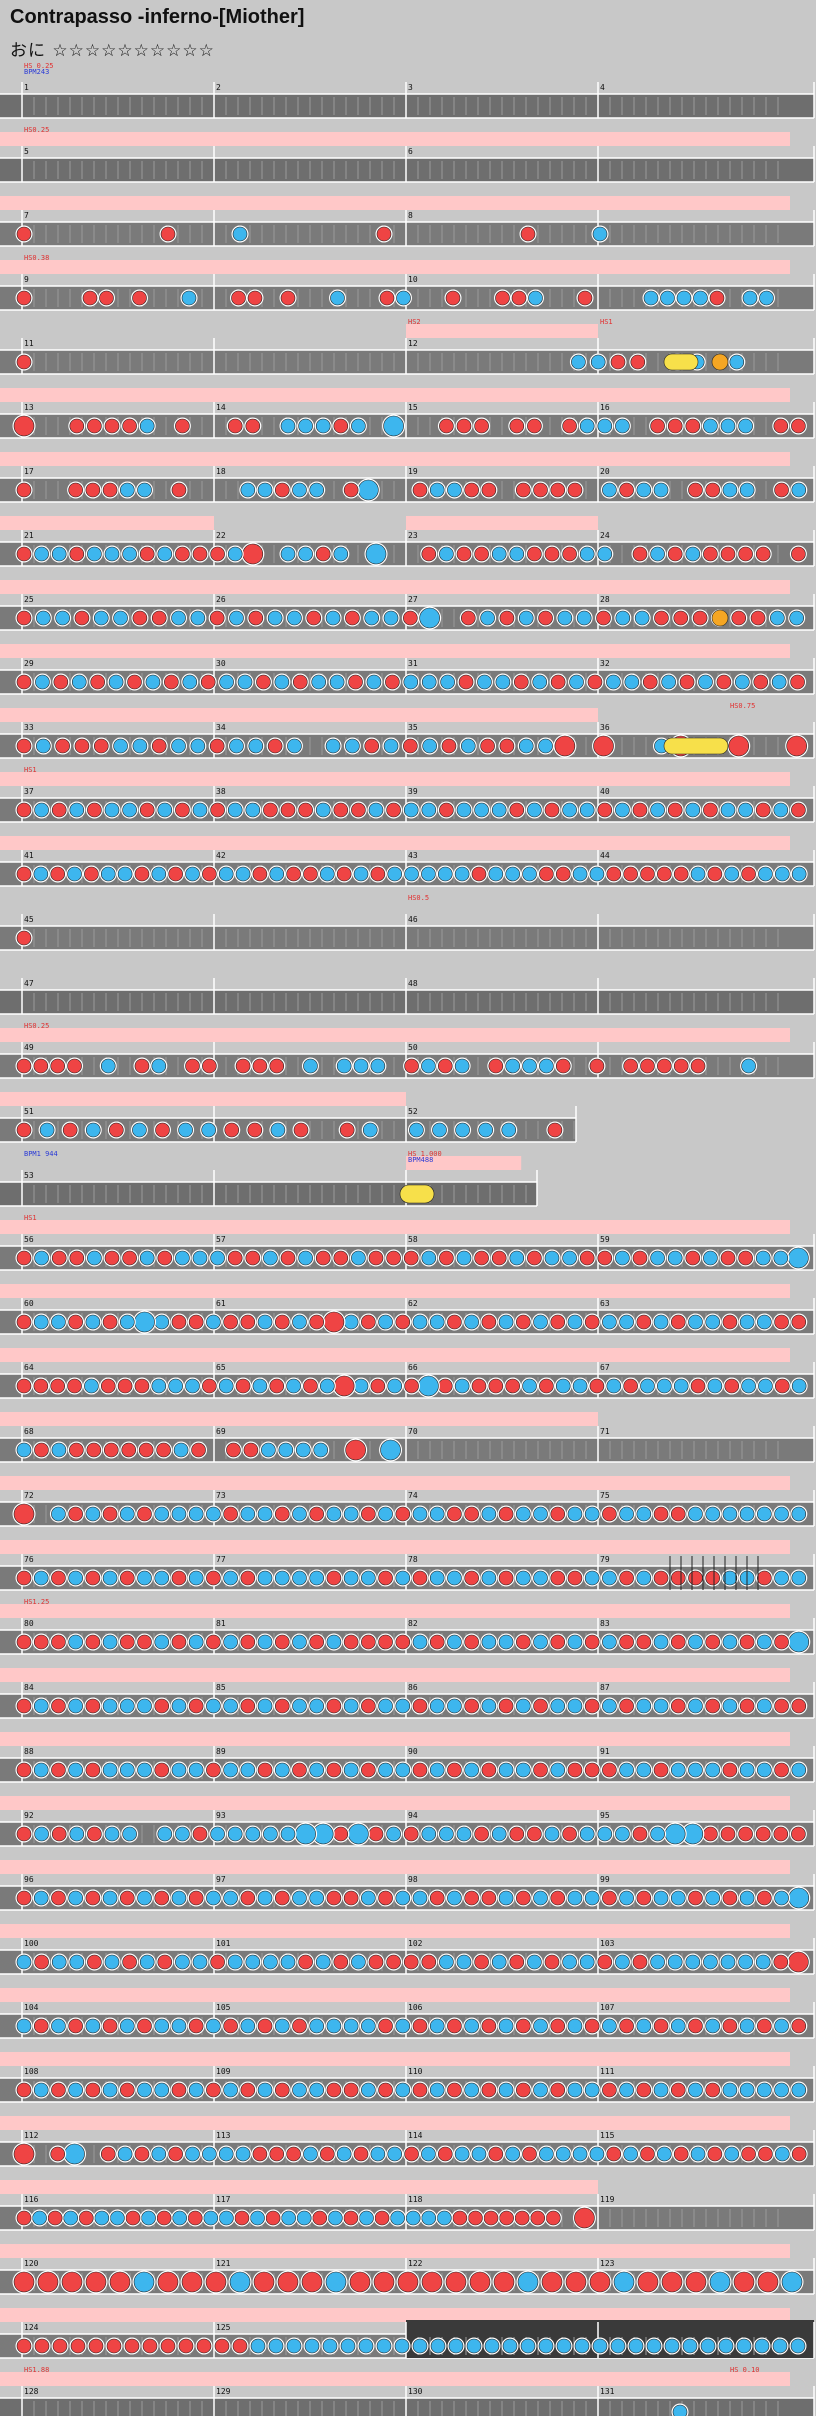 The height and width of the screenshot is (2416, 816). Describe the element at coordinates (221, 599) in the screenshot. I see `measure-number: 26` at that location.